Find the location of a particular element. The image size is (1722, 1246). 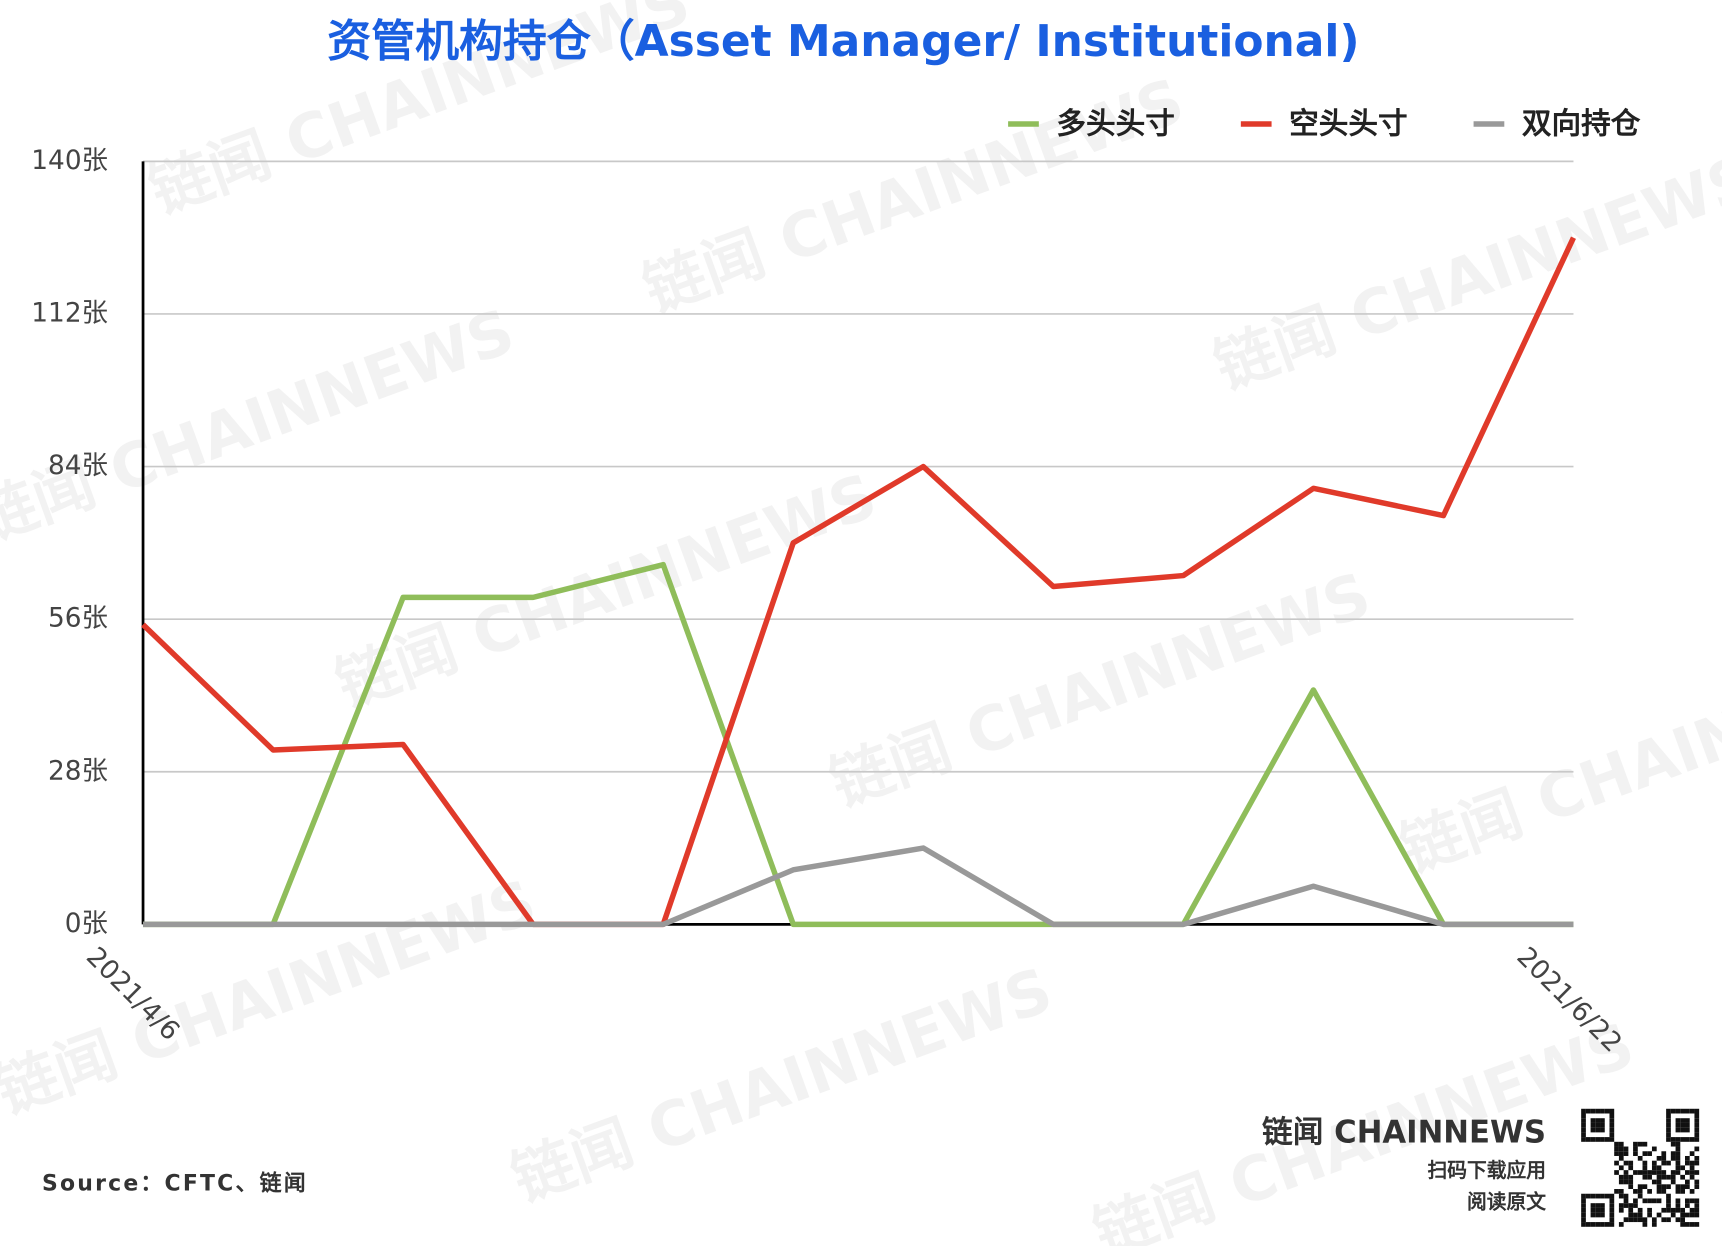

chart-title: 资管机构持仓（Asset Manager/ Institutional) is located at coordinates (843, 41).